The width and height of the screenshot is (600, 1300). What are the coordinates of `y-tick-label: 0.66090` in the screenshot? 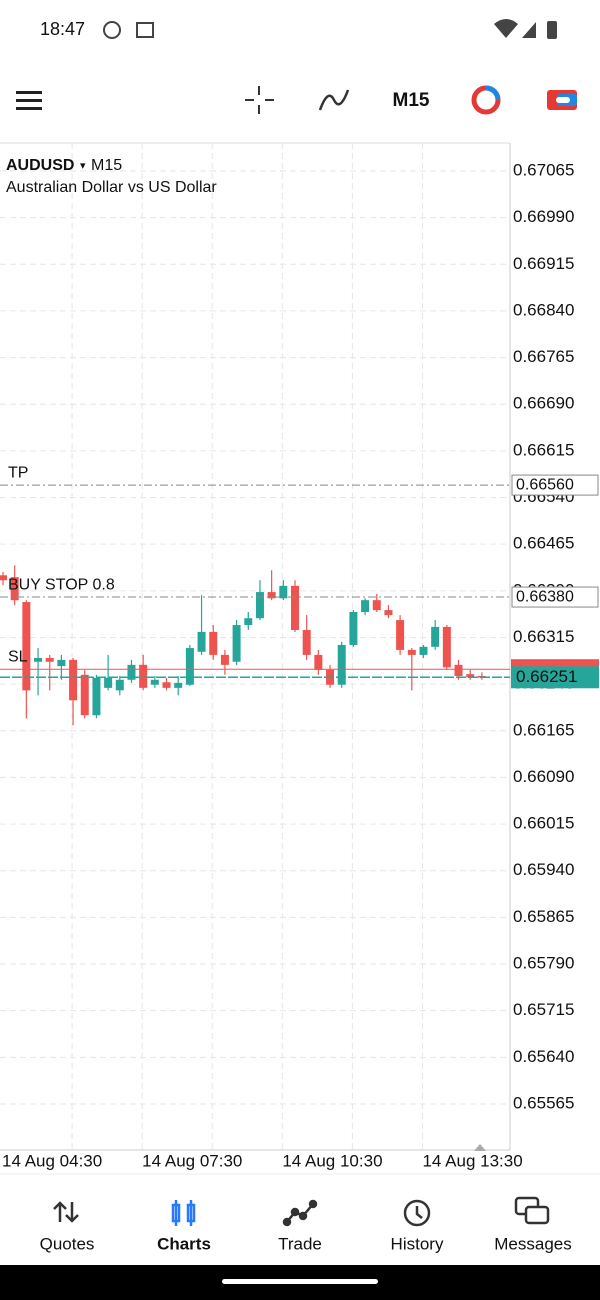 It's located at (543, 776).